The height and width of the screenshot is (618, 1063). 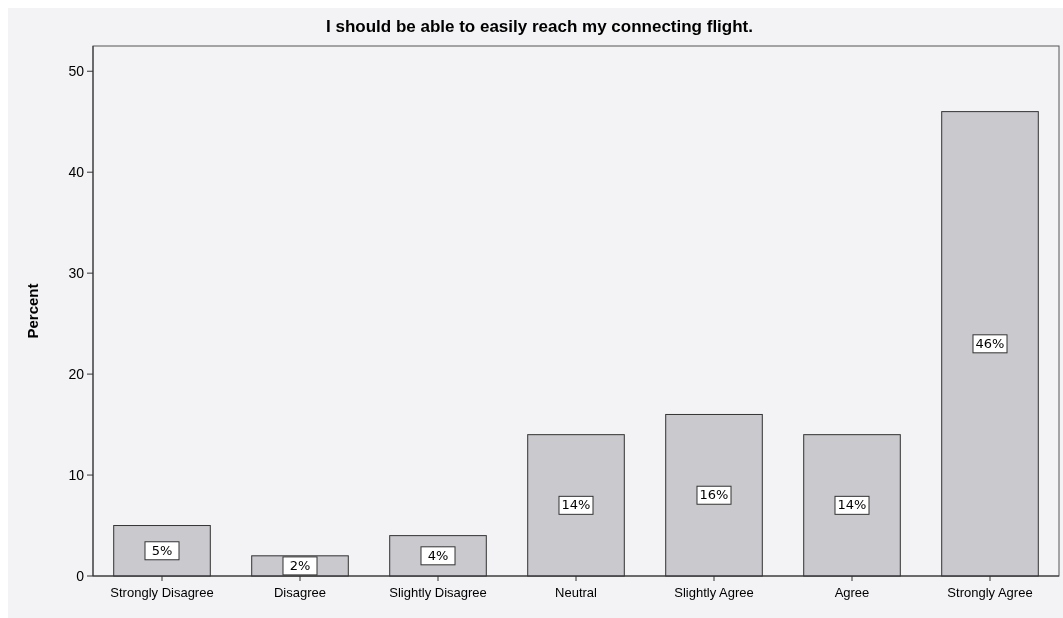 I want to click on x-tick-label: Neutral, so click(x=576, y=592).